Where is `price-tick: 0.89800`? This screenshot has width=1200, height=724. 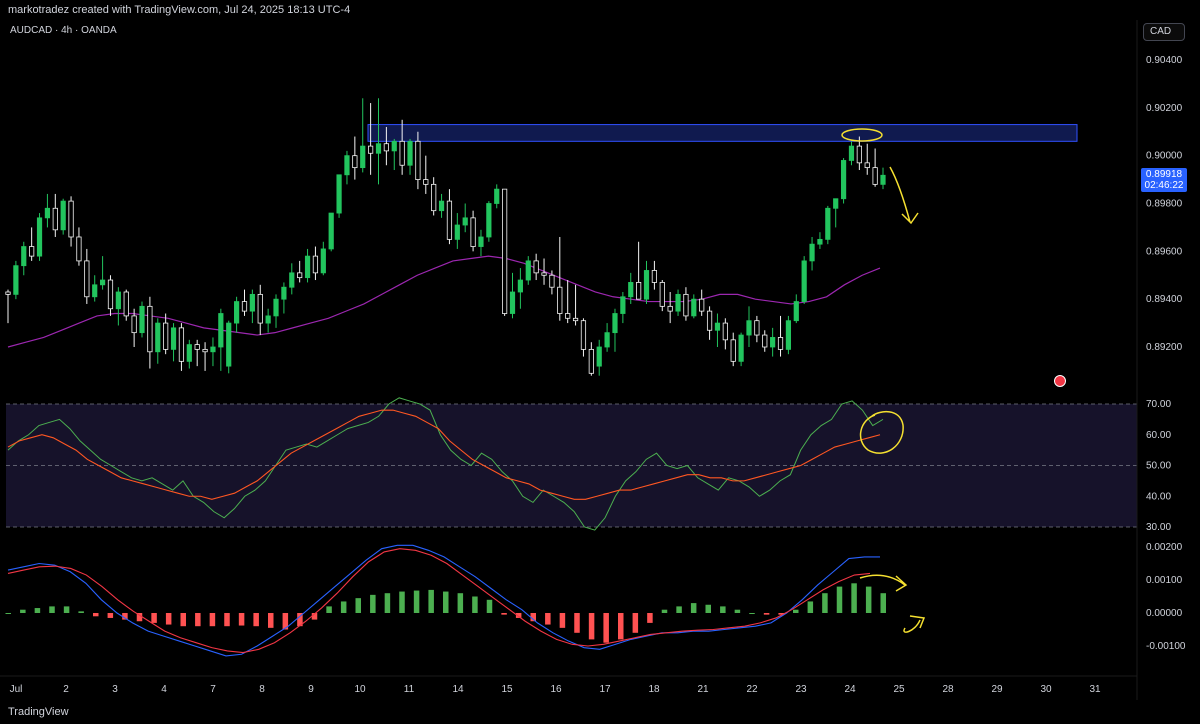 price-tick: 0.89800 is located at coordinates (1164, 204).